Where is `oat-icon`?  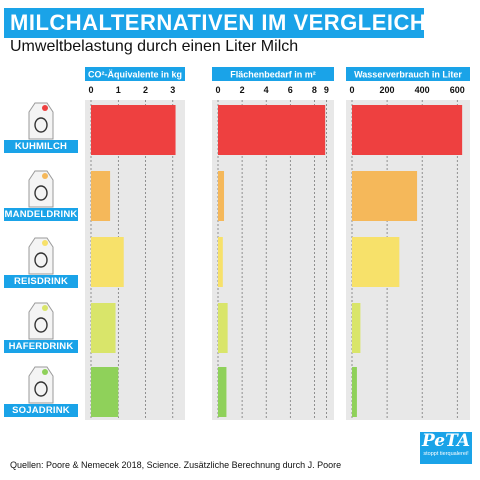 oat-icon is located at coordinates (41, 321).